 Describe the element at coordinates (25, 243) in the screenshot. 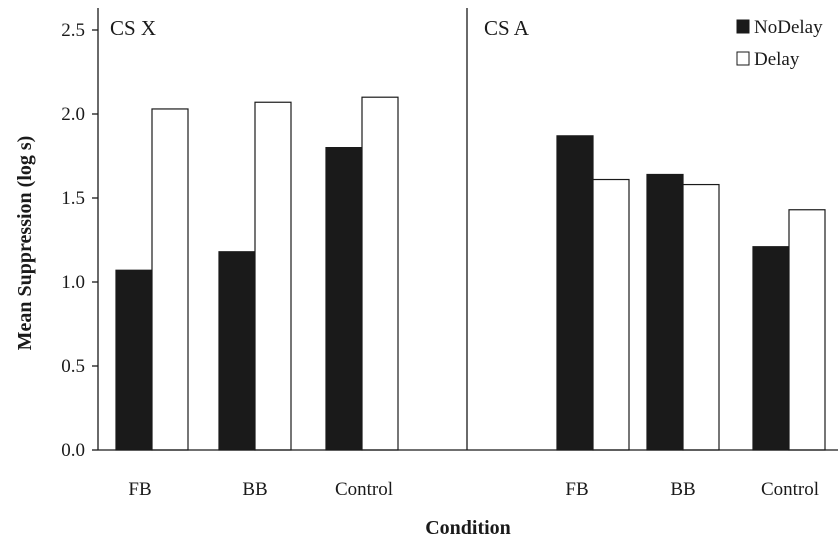

I see `y-axis-title: Mean Suppression (log s)` at that location.